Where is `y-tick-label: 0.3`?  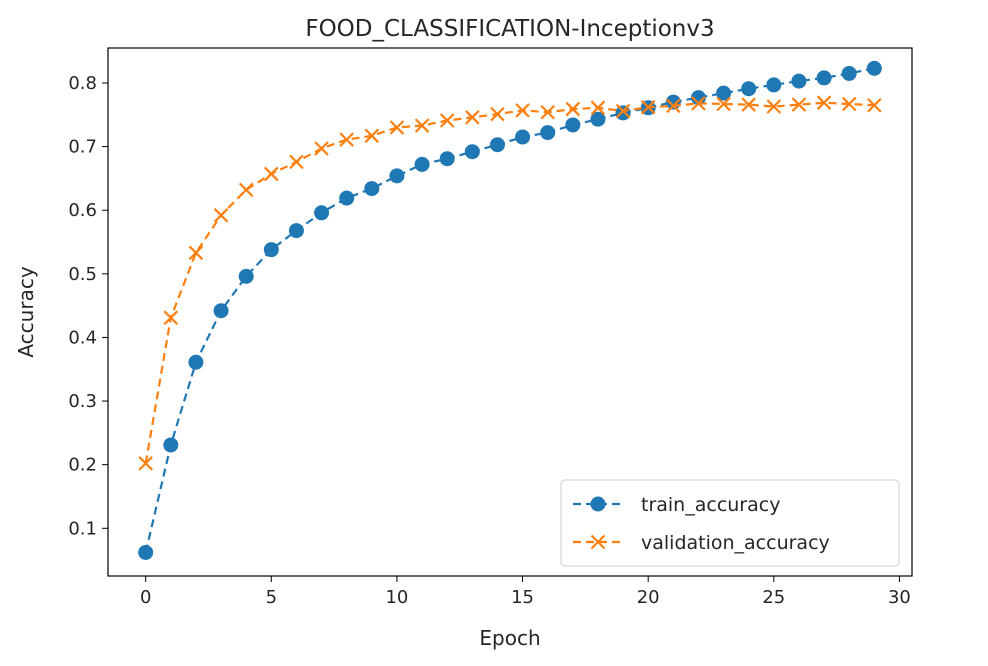 y-tick-label: 0.3 is located at coordinates (82, 401).